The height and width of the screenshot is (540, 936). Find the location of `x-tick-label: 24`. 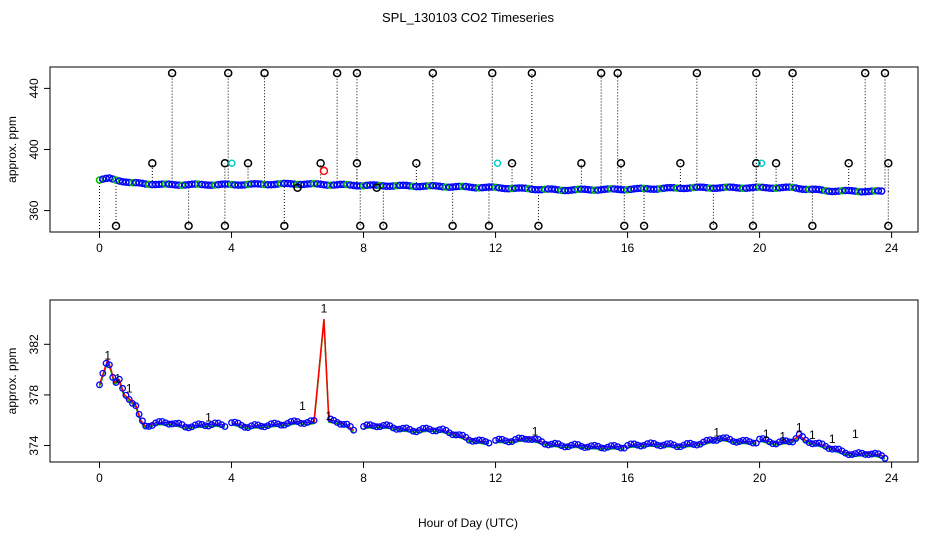

x-tick-label: 24 is located at coordinates (892, 478).